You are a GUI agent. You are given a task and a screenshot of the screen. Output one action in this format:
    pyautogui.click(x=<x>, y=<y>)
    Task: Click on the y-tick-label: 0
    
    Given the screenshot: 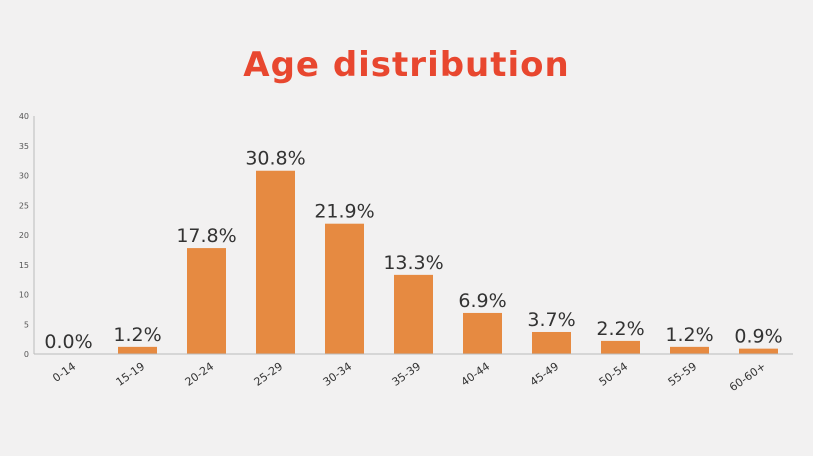 What is the action you would take?
    pyautogui.click(x=26, y=354)
    